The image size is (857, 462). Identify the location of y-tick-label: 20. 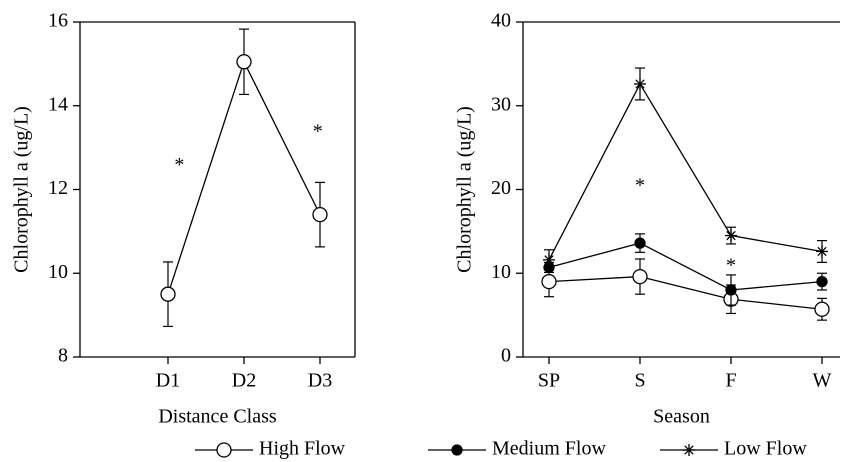
(501, 188).